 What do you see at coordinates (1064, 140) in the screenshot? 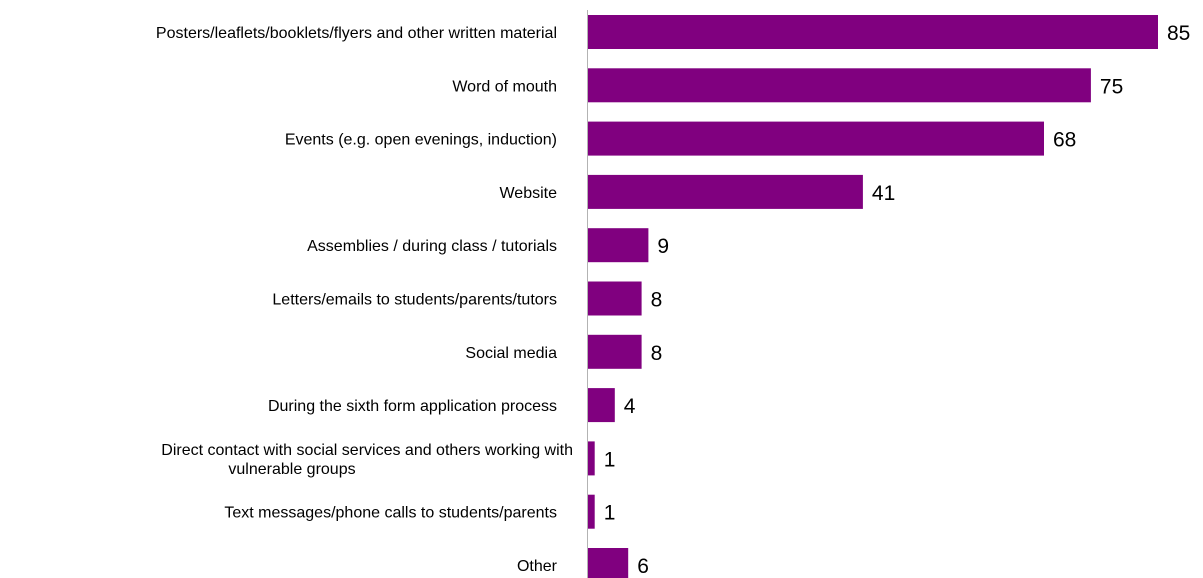
I see `data-label-2: 68` at bounding box center [1064, 140].